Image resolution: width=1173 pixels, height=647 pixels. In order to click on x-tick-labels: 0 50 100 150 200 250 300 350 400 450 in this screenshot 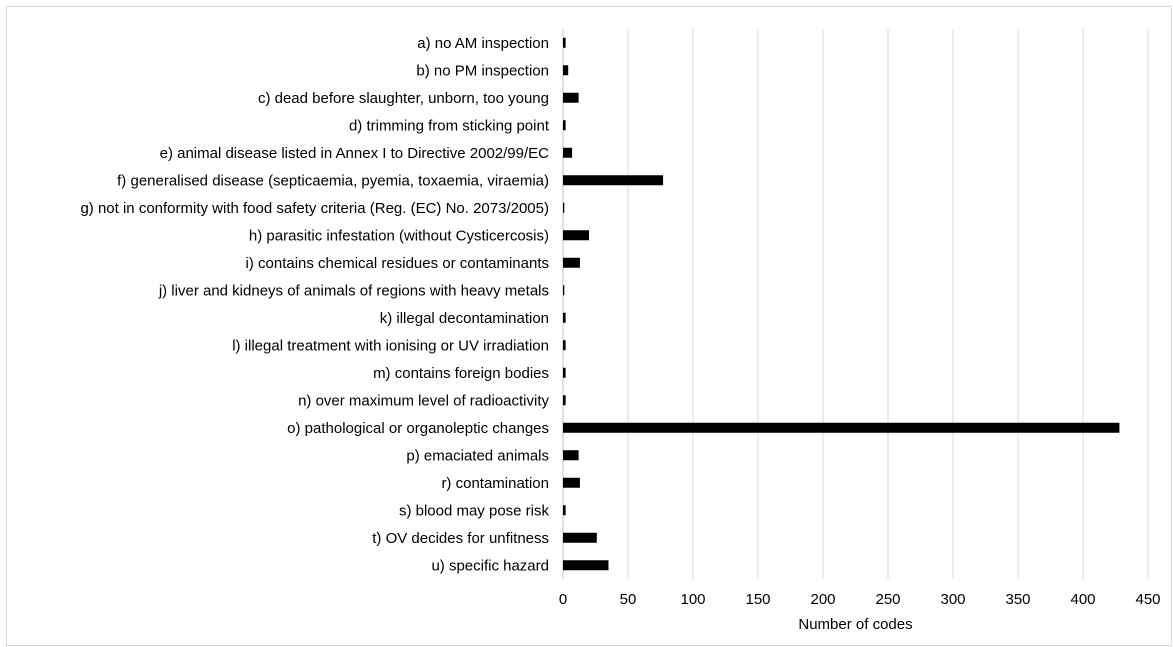, I will do `click(860, 599)`.